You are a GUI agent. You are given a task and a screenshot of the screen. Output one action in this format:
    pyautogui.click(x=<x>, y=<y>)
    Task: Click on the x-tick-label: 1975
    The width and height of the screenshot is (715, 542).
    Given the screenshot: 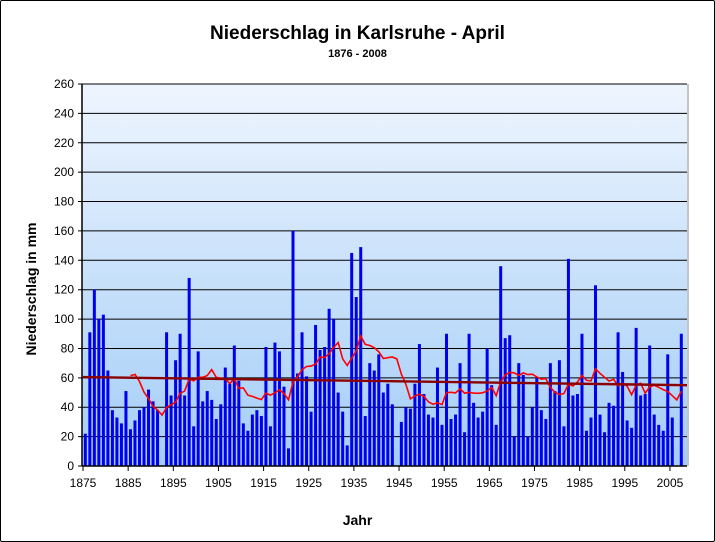 What is the action you would take?
    pyautogui.click(x=534, y=483)
    